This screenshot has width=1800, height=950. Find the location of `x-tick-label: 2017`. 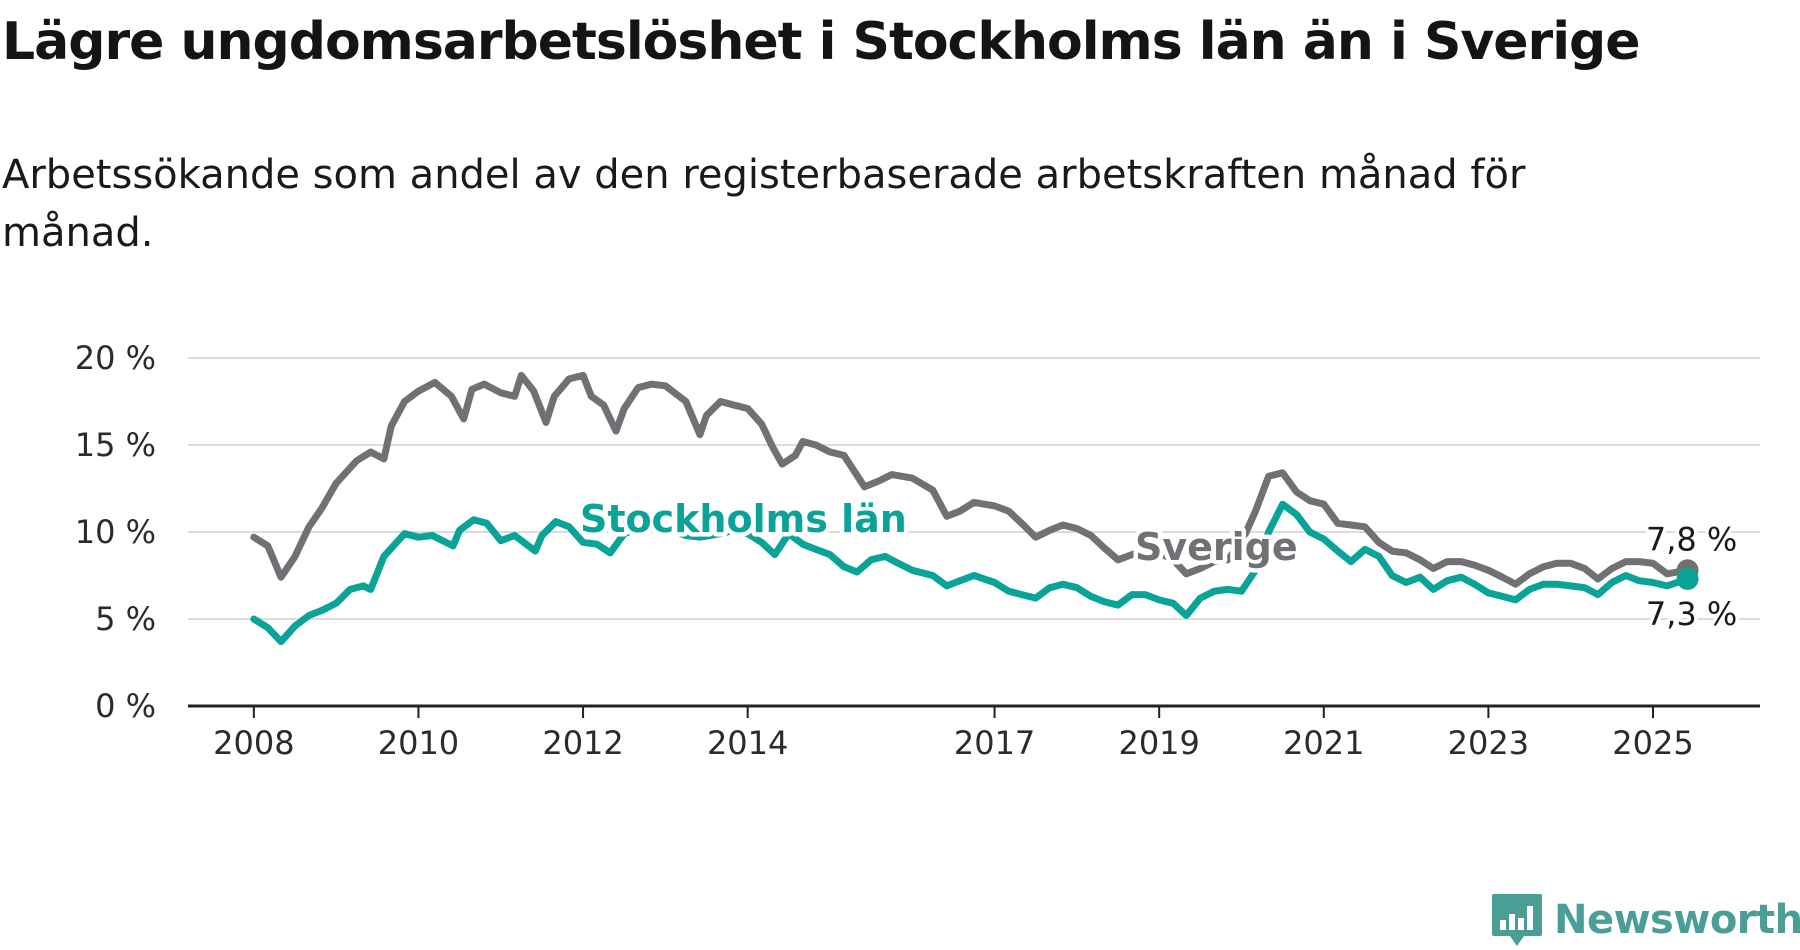

x-tick-label: 2017 is located at coordinates (994, 743).